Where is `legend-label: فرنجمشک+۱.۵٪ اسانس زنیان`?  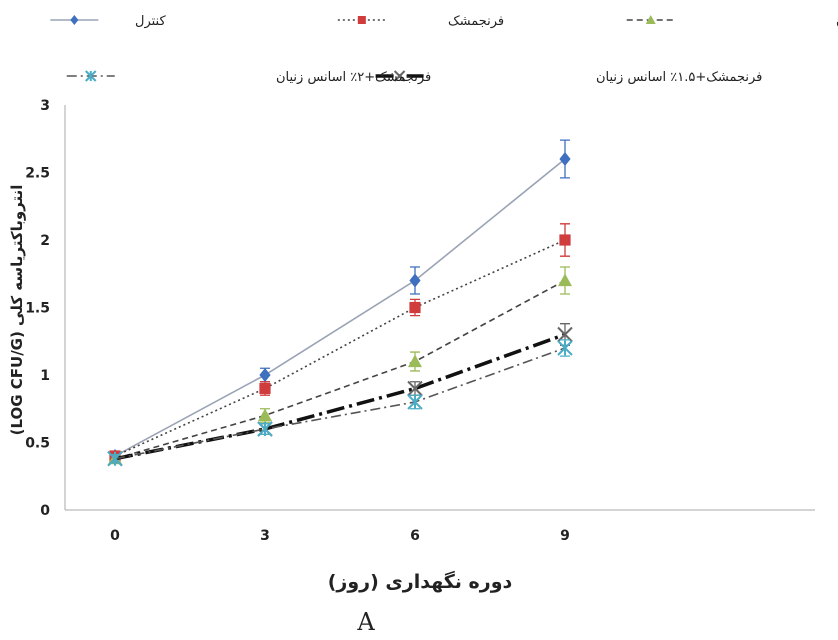
legend-label: فرنجمشک+۱.۵٪ اسانس زنیان is located at coordinates (679, 77).